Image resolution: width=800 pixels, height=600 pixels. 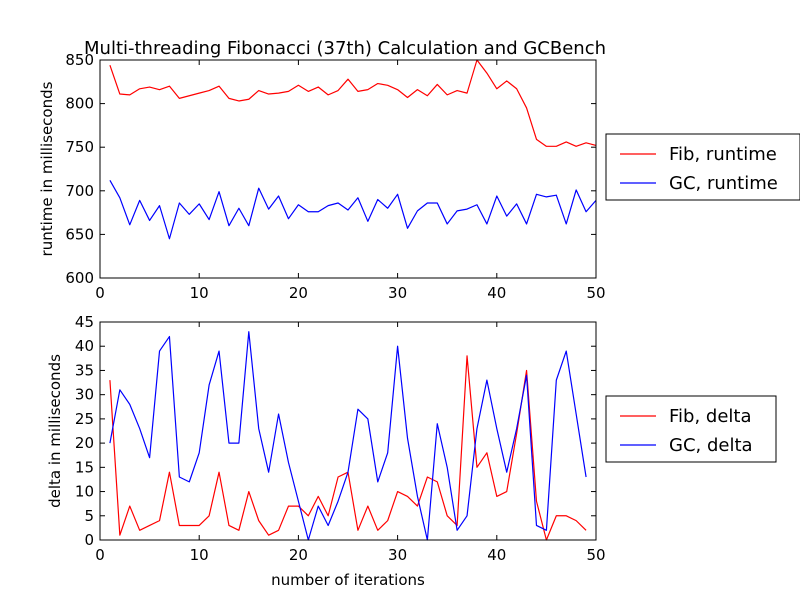 I want to click on delta-y-axis-label: delta in milliseconds, so click(x=55, y=431).